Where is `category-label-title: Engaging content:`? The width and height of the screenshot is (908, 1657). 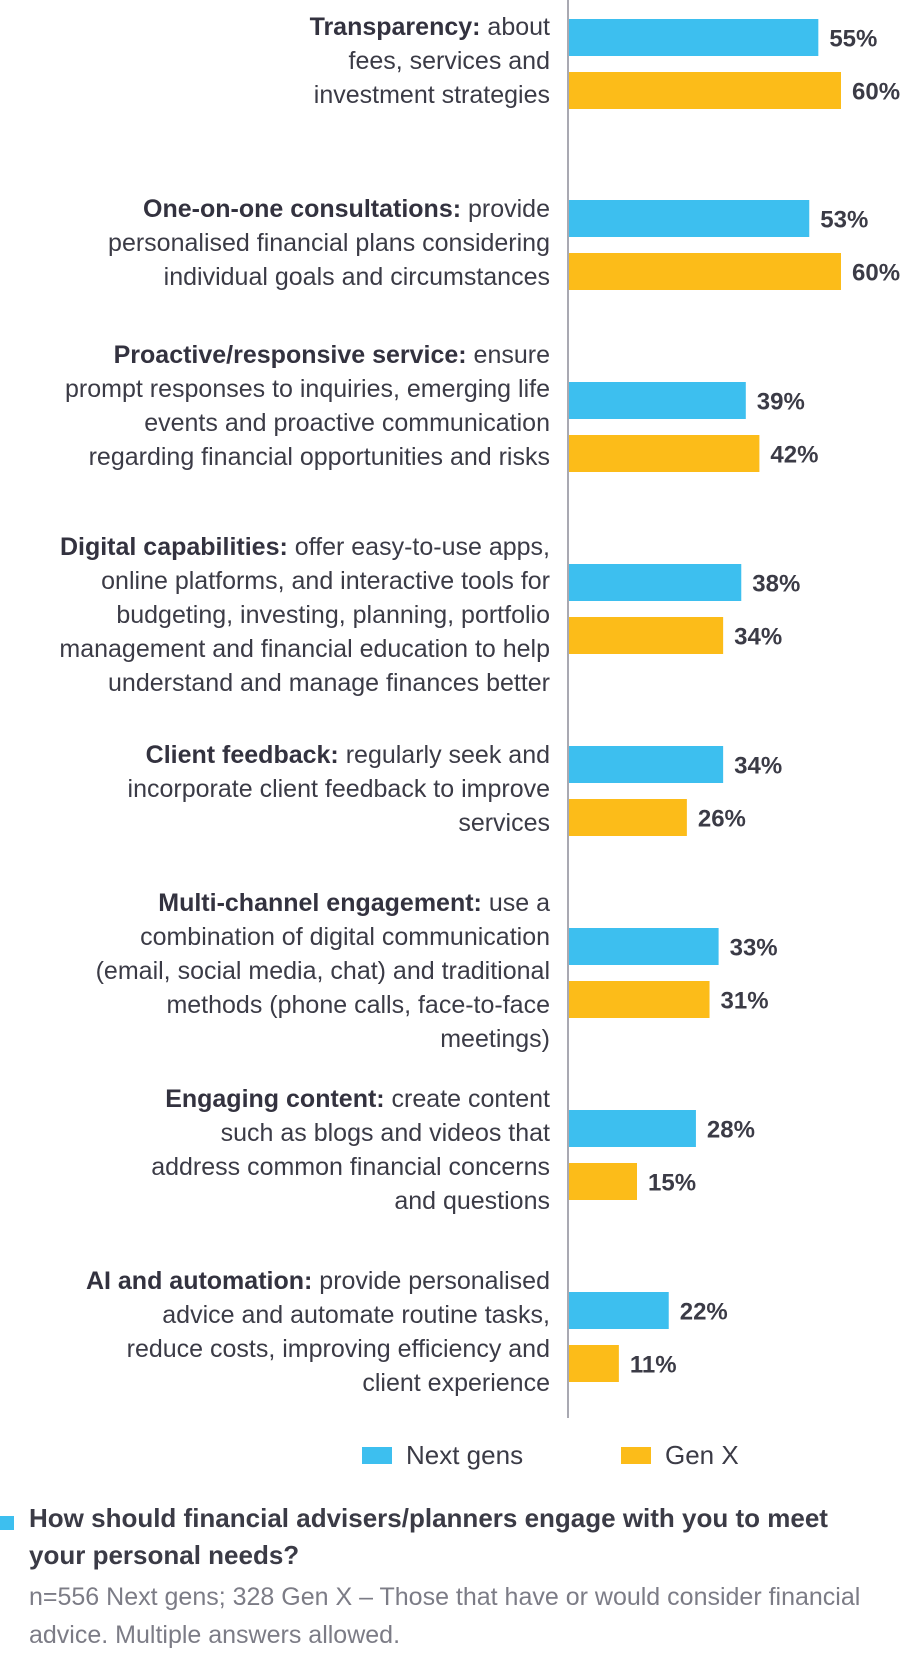 category-label-title: Engaging content: is located at coordinates (275, 1099).